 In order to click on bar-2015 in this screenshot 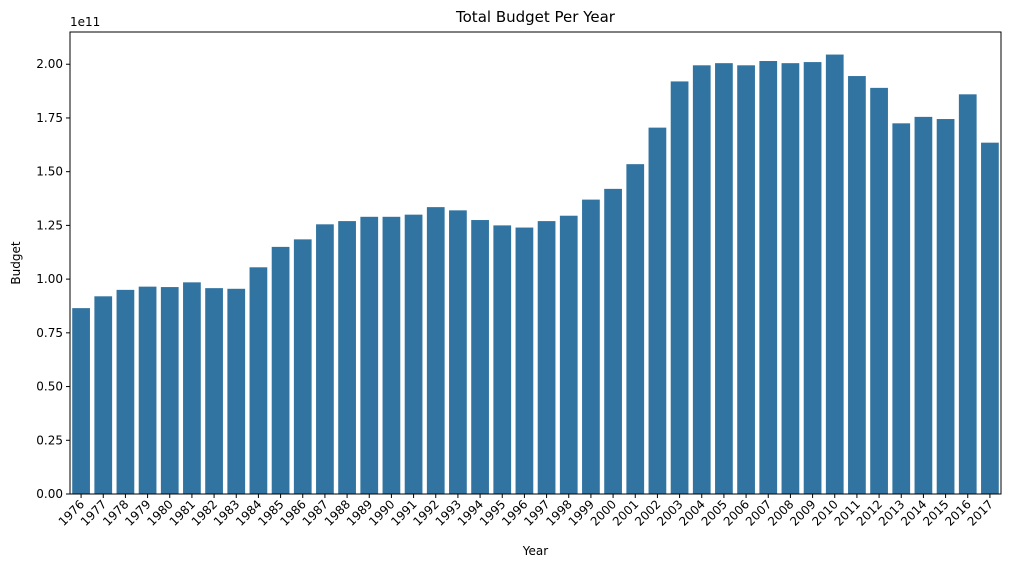, I will do `click(945, 307)`.